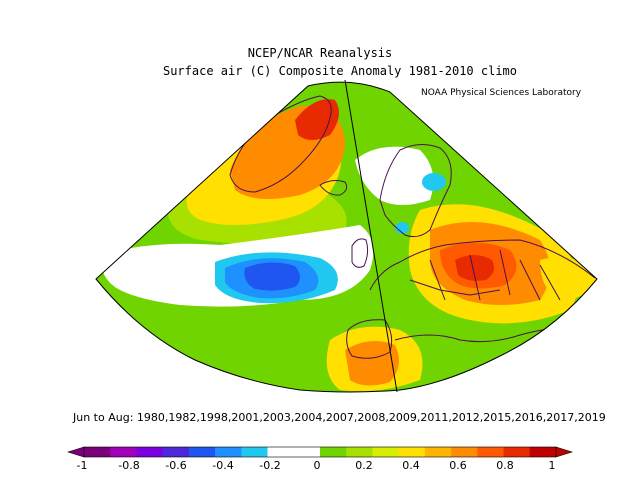 Image resolution: width=640 pixels, height=496 pixels. Describe the element at coordinates (371, 236) in the screenshot. I see `meridian-line` at that location.